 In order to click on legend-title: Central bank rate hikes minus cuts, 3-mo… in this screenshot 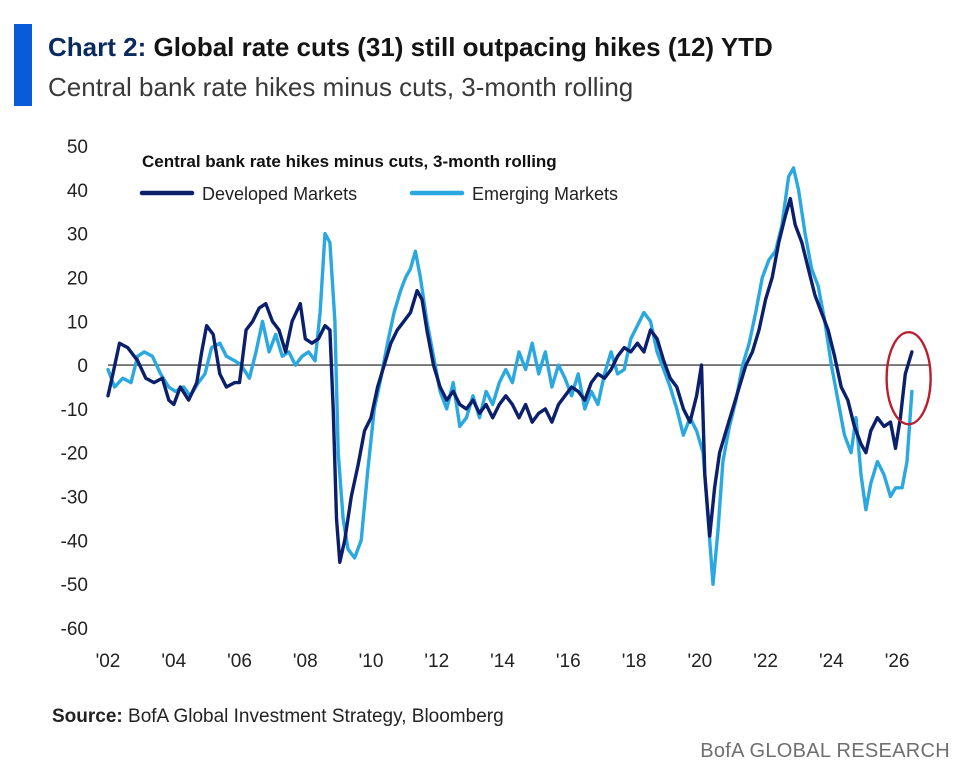, I will do `click(349, 161)`.